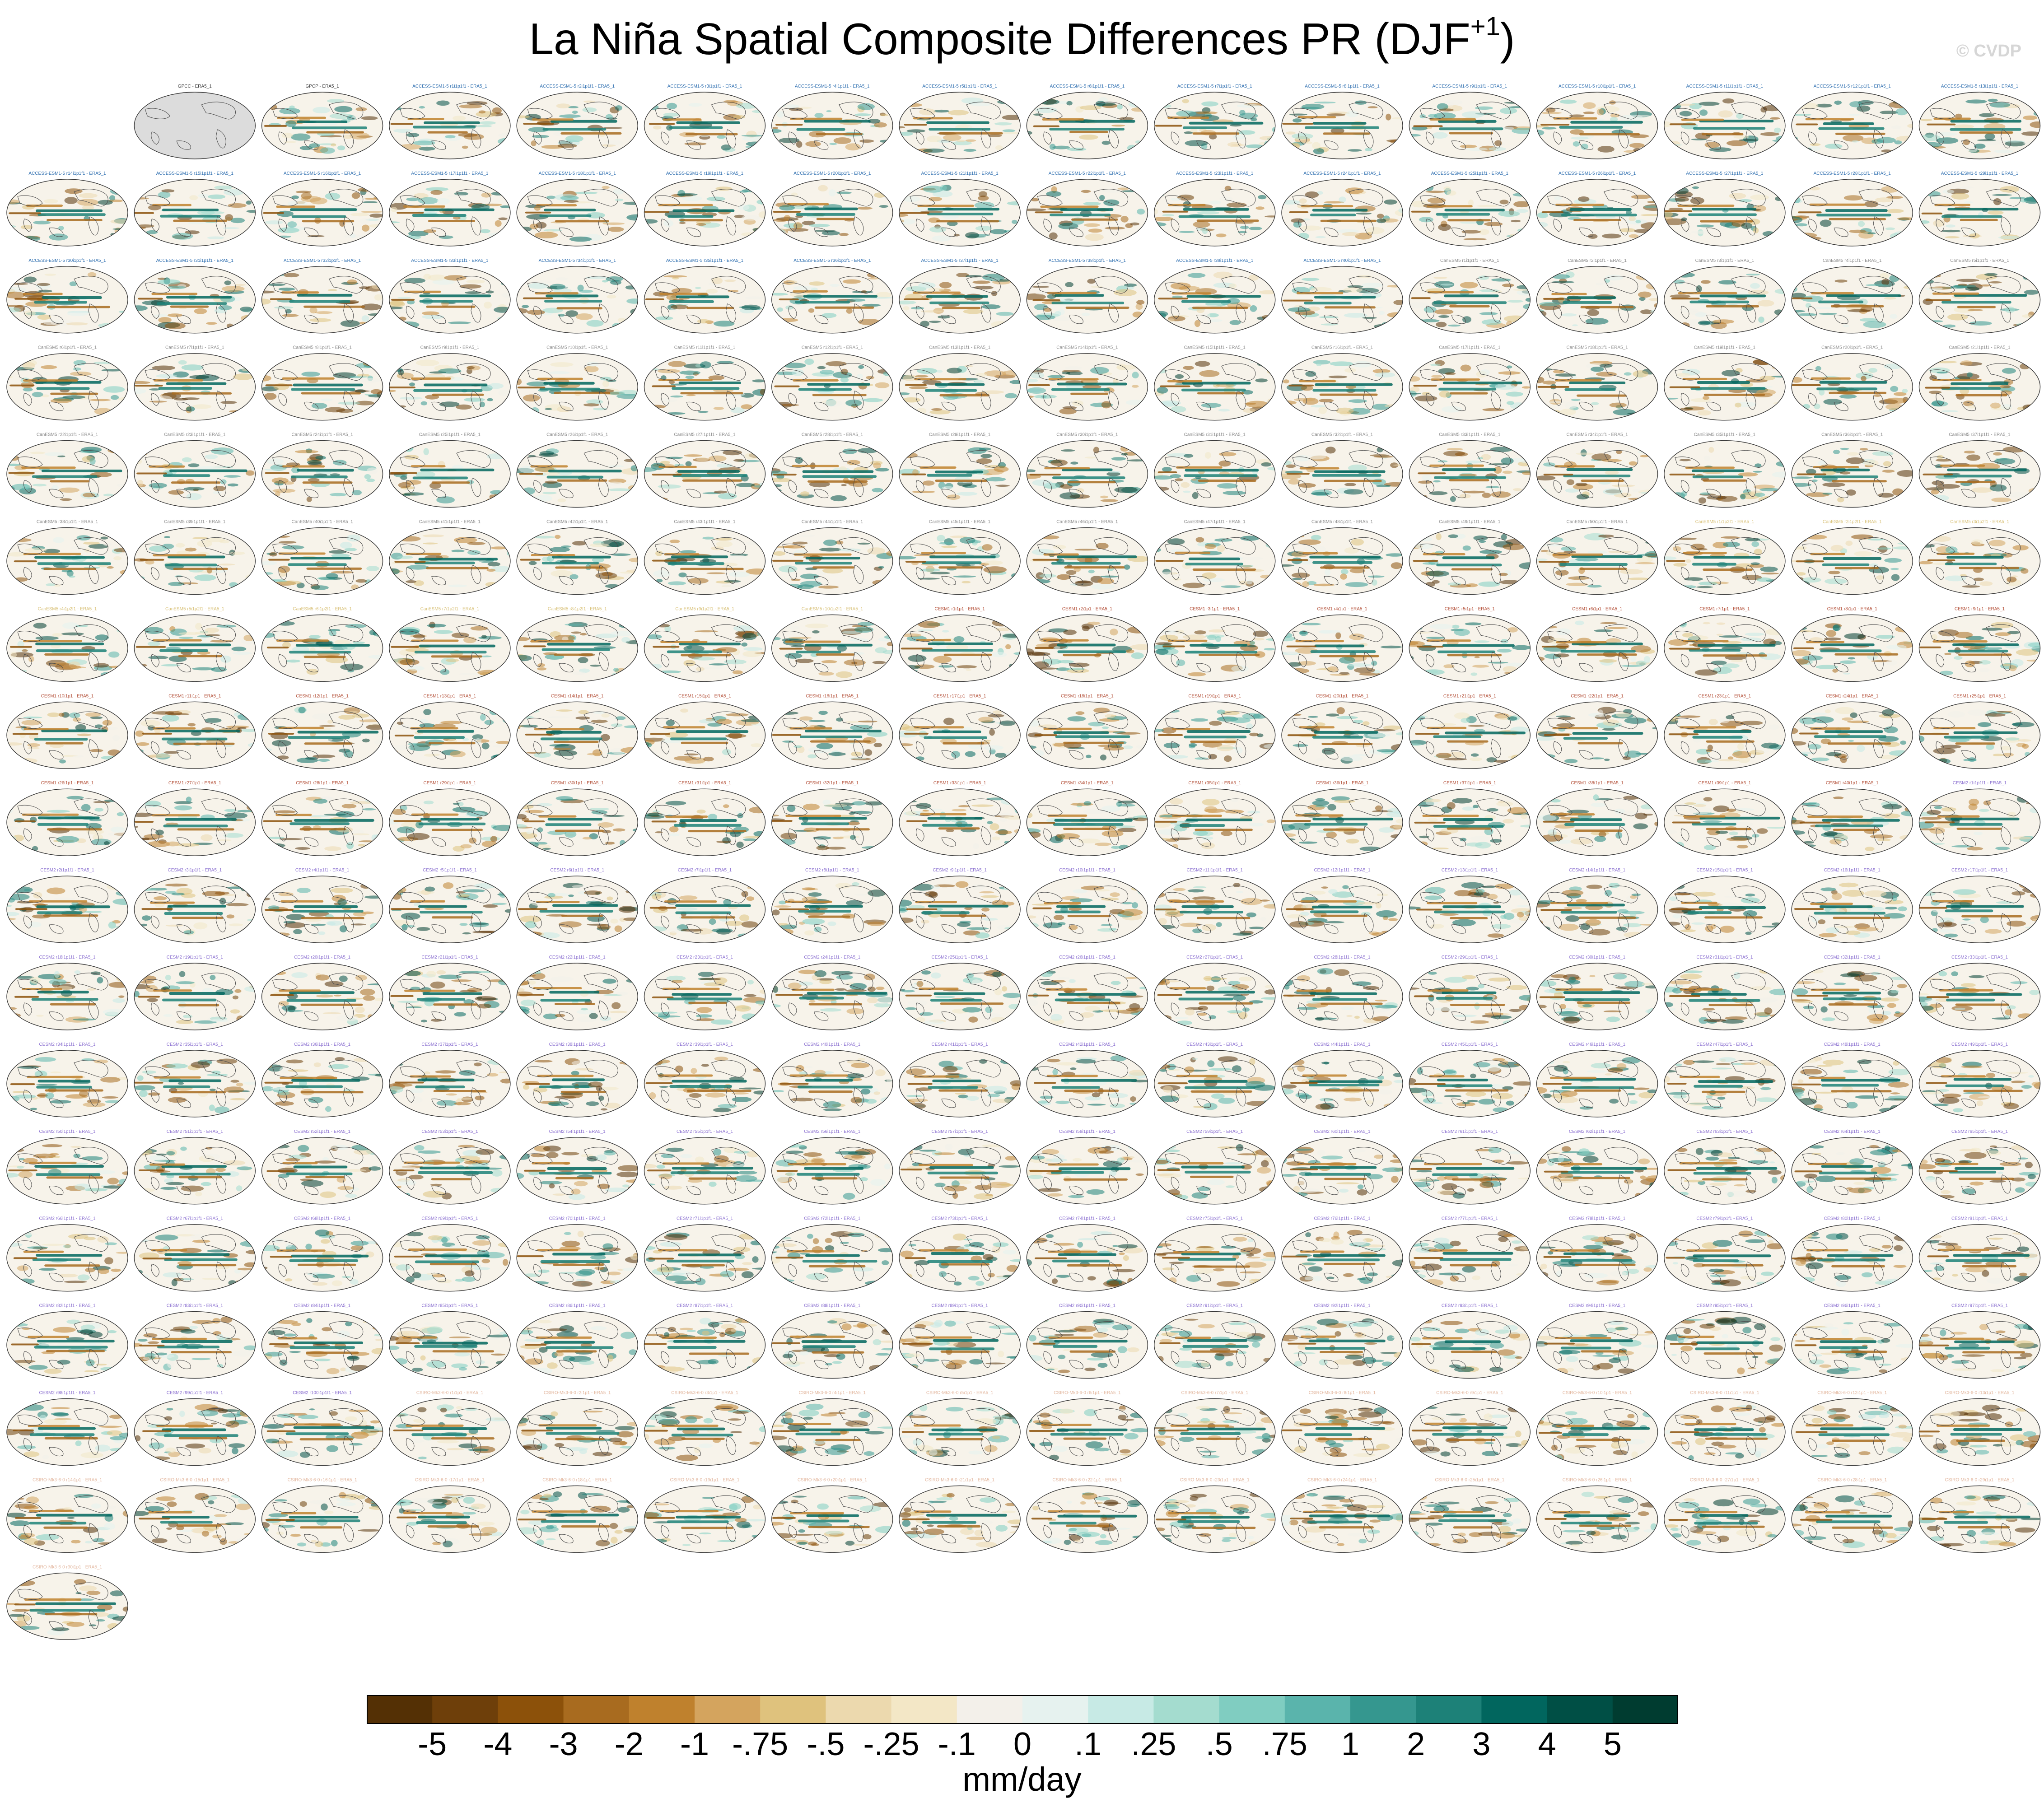 The width and height of the screenshot is (2044, 1812). What do you see at coordinates (1852, 435) in the screenshot?
I see `panel-title: CanESM5 r36i1p1f1 - ERA5_1` at bounding box center [1852, 435].